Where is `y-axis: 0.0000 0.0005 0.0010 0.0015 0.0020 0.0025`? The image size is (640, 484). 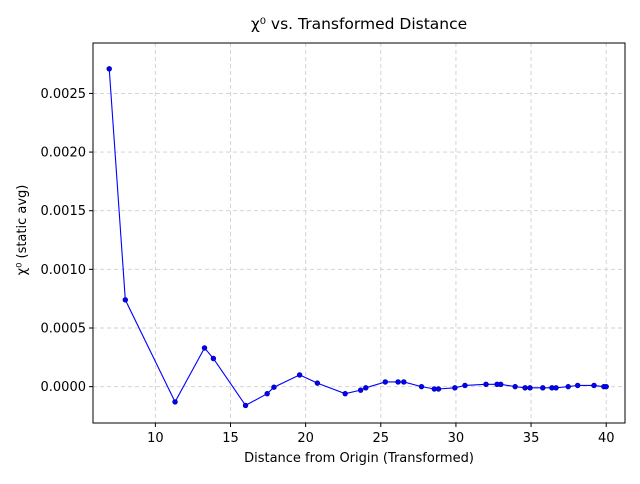
y-axis: 0.0000 0.0005 0.0010 0.0015 0.0020 0.0025 is located at coordinates (67, 241).